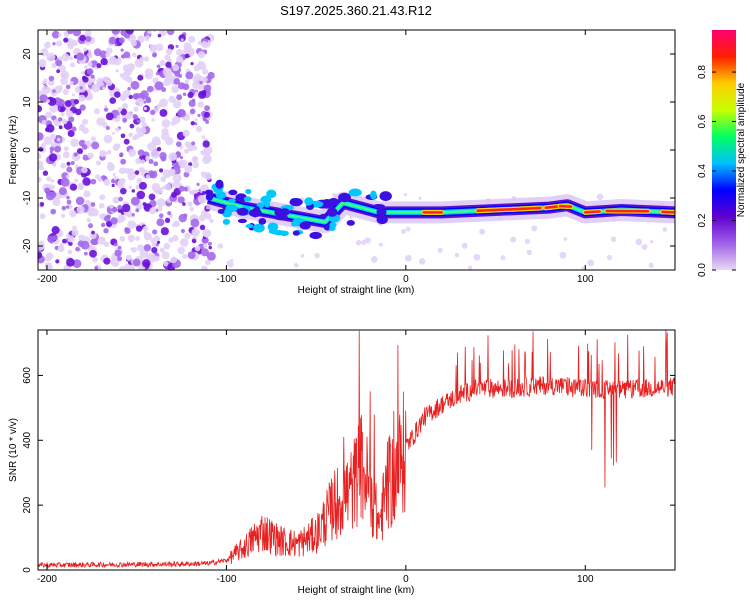 The width and height of the screenshot is (750, 600). I want to click on colorbar-bar, so click(724, 150).